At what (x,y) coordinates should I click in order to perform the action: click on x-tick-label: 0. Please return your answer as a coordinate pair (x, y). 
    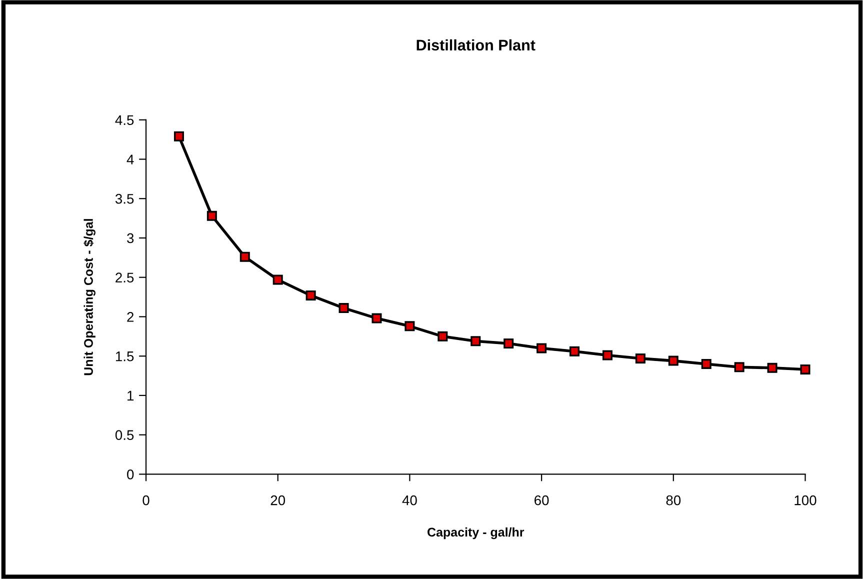
    Looking at the image, I should click on (146, 500).